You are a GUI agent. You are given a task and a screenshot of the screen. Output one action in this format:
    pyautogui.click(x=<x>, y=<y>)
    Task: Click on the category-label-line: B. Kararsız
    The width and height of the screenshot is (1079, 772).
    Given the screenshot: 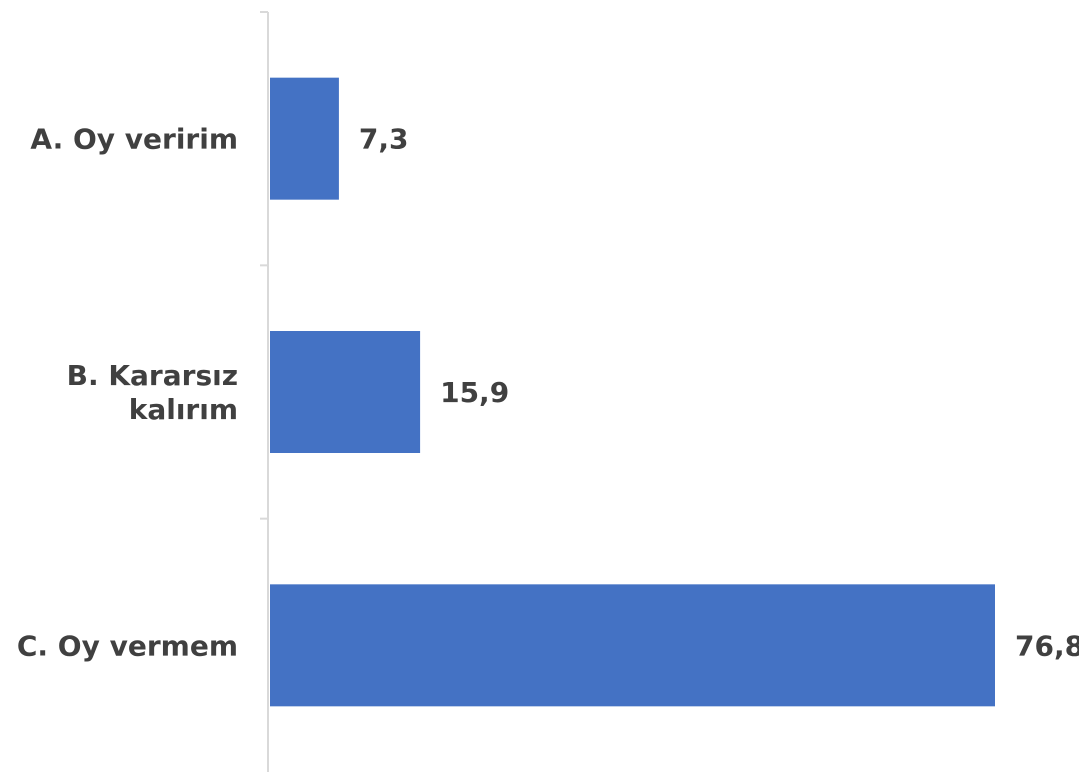 What is the action you would take?
    pyautogui.click(x=152, y=375)
    